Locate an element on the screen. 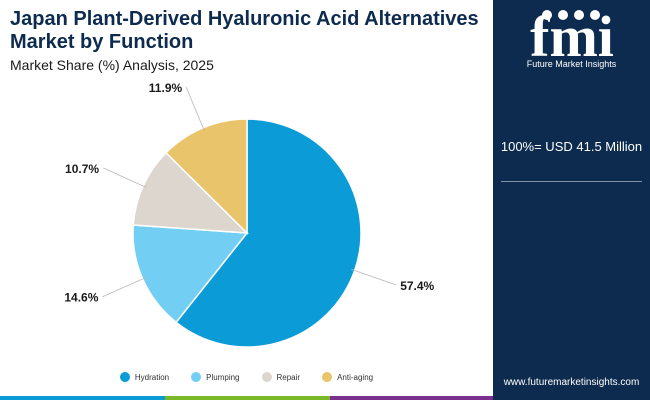  logo-tagline: Future Market Insights is located at coordinates (571, 64).